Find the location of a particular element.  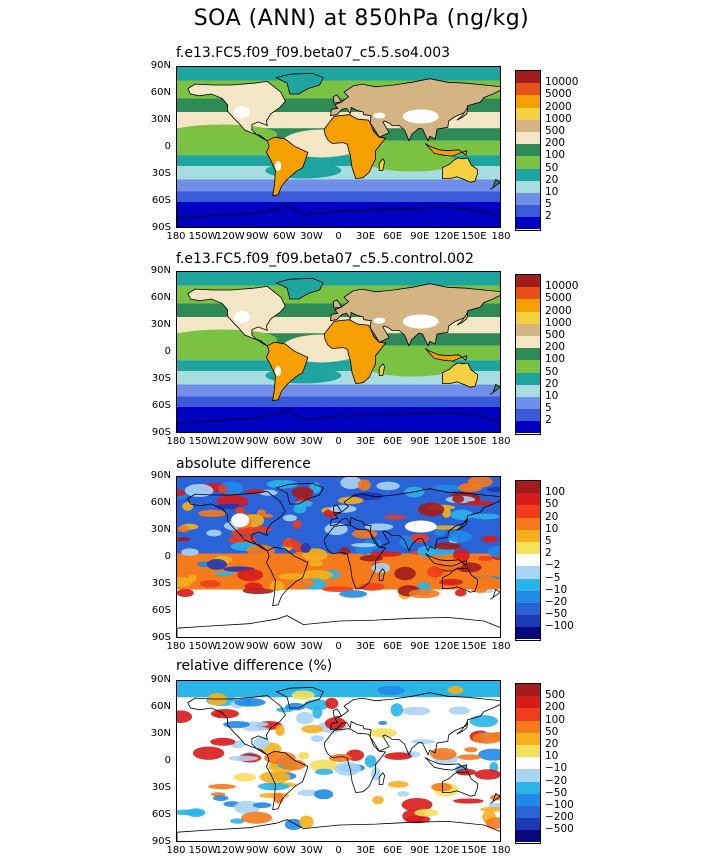

contour-band is located at coordinates (338, 279).